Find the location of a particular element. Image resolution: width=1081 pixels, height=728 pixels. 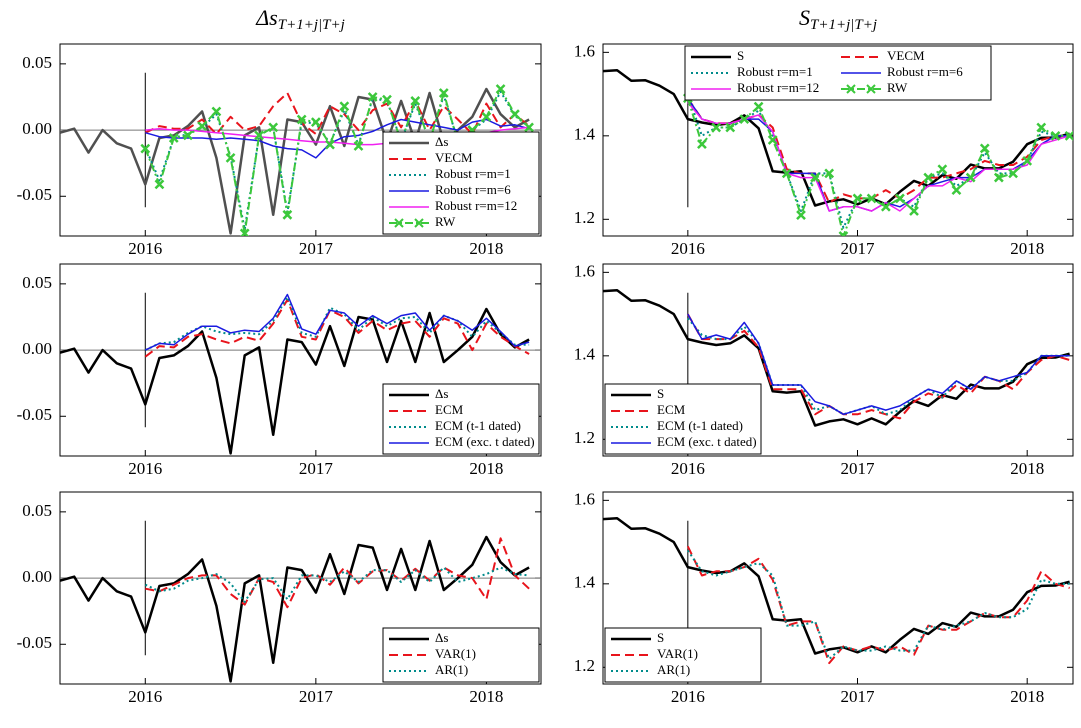

panel-title: ΔsT+1+j|T+j is located at coordinates (300, 19).